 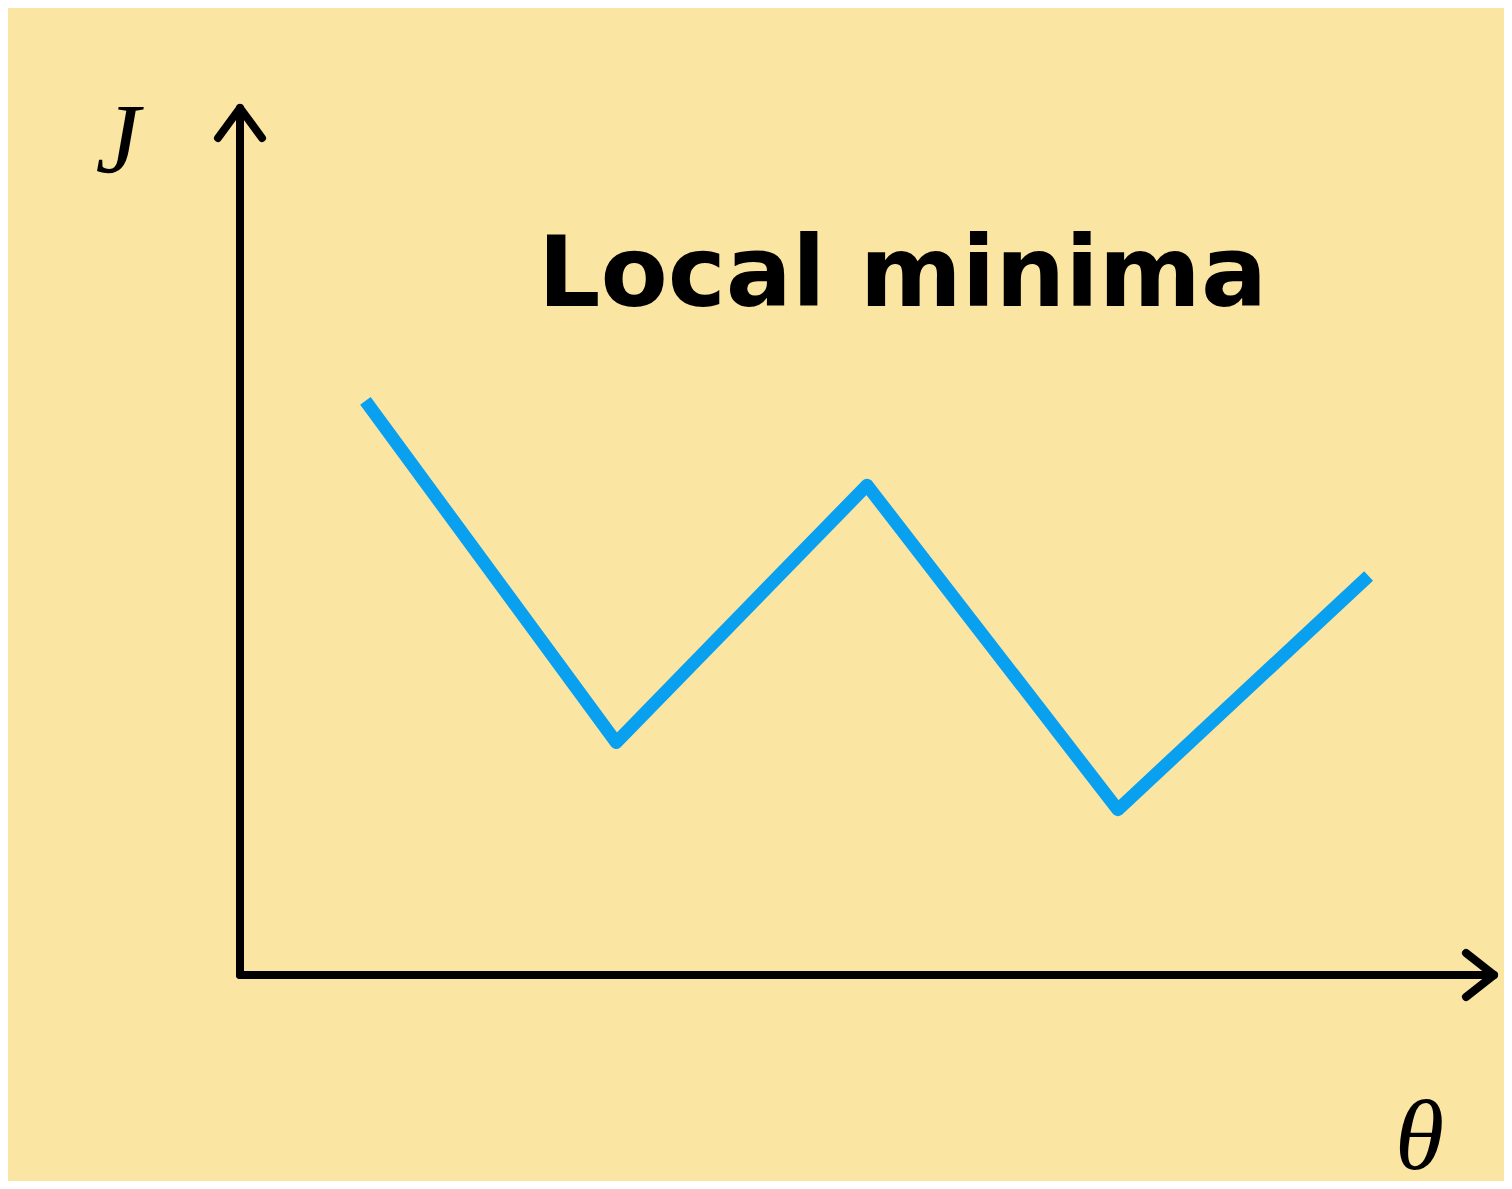 I want to click on y-axis-title: J, so click(x=120, y=138).